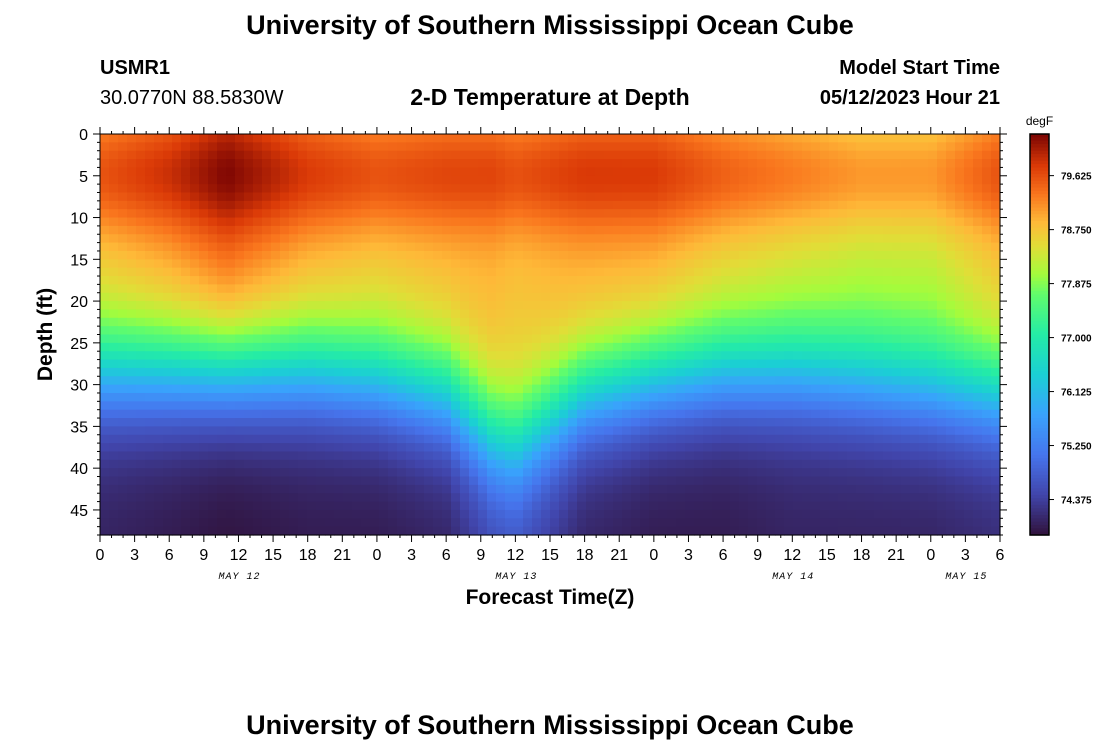 This screenshot has width=1100, height=750. I want to click on station-coordinates: 30.0770N 88.5830W, so click(192, 98).